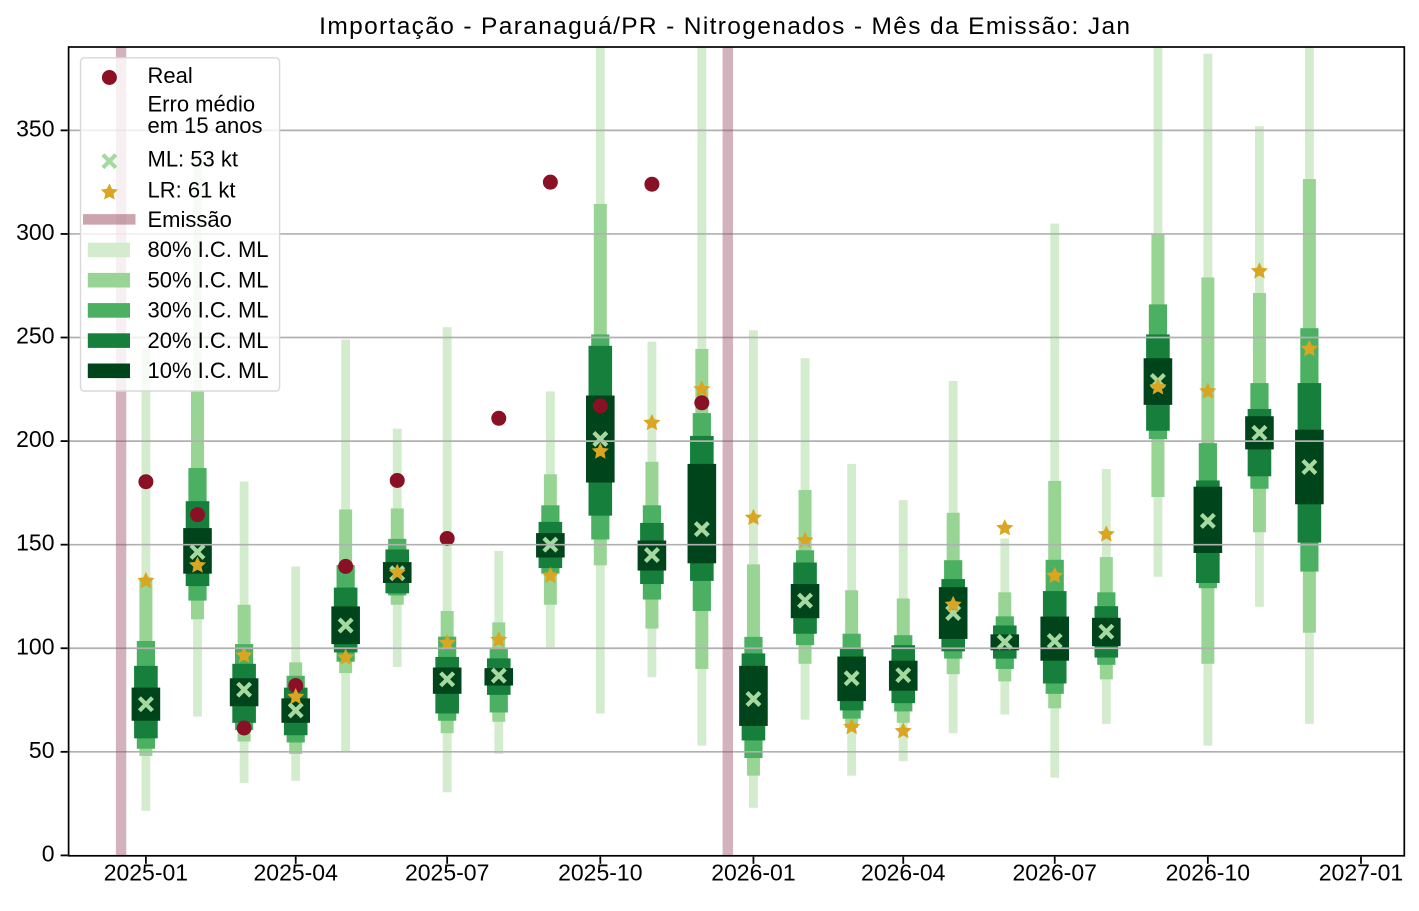 This screenshot has height=911, width=1419. Describe the element at coordinates (170, 75) in the screenshot. I see `svg-text: Real` at that location.